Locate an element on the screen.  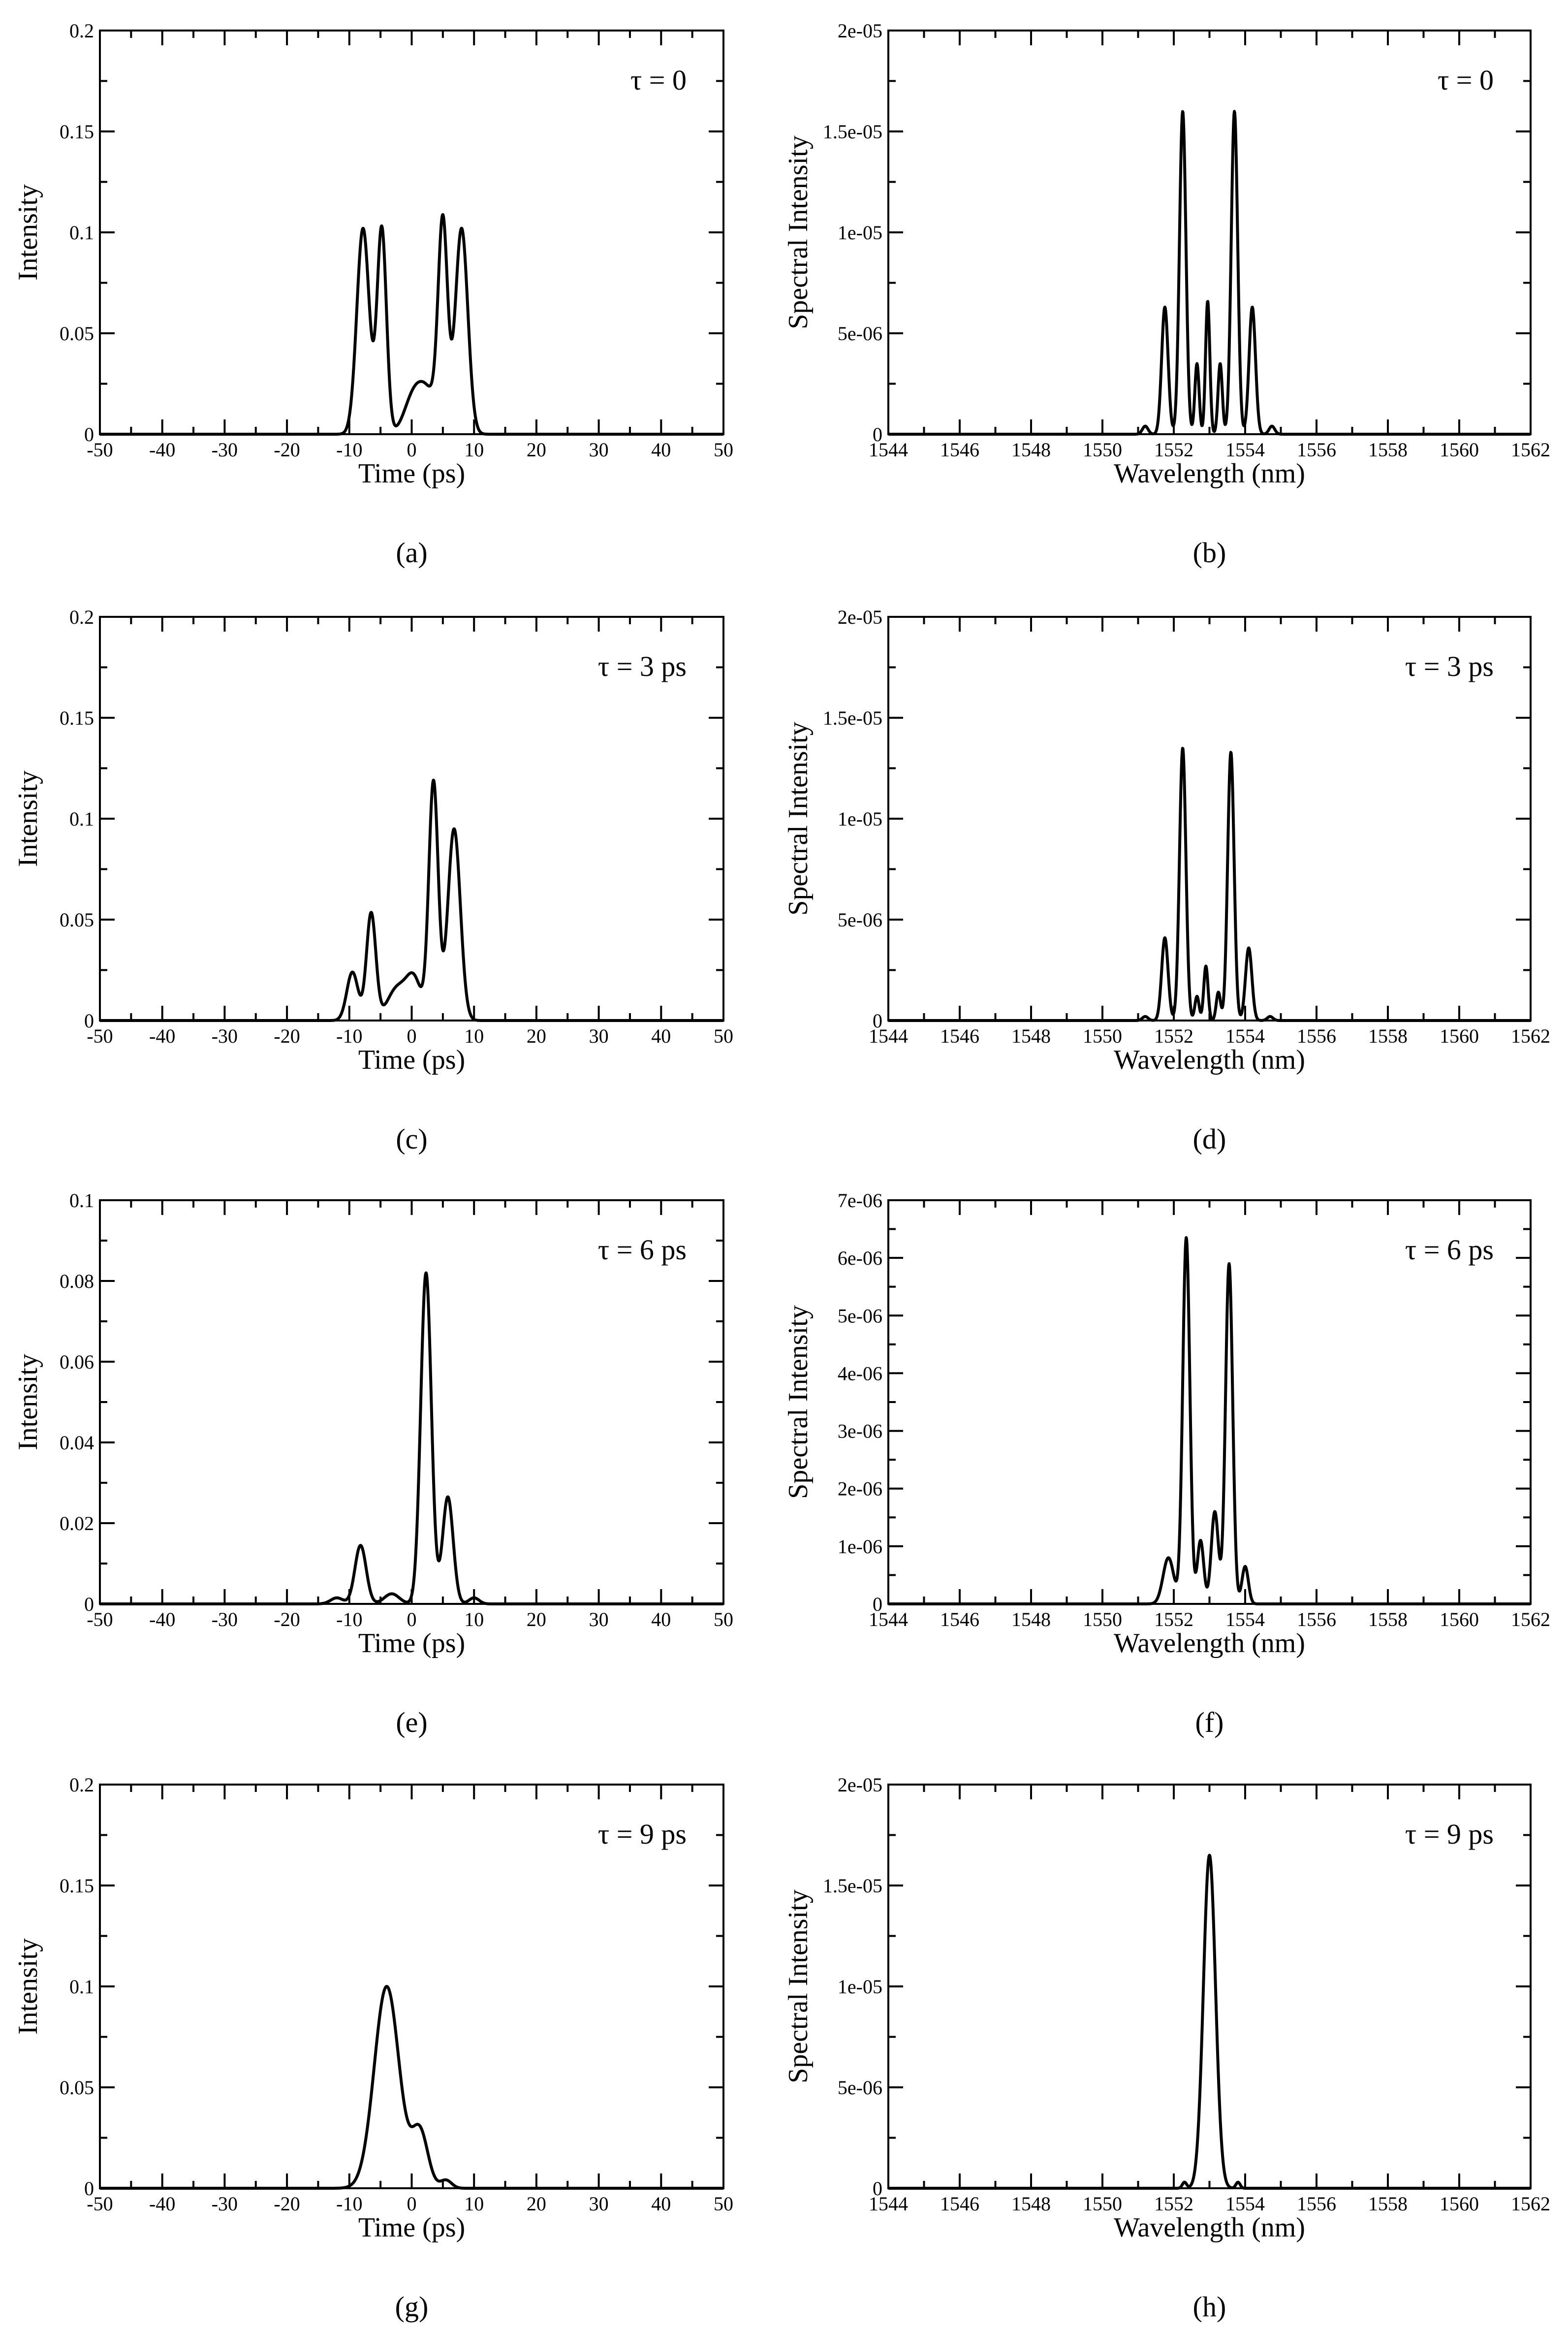
y-tick-label: 0.04 is located at coordinates (77, 1443).